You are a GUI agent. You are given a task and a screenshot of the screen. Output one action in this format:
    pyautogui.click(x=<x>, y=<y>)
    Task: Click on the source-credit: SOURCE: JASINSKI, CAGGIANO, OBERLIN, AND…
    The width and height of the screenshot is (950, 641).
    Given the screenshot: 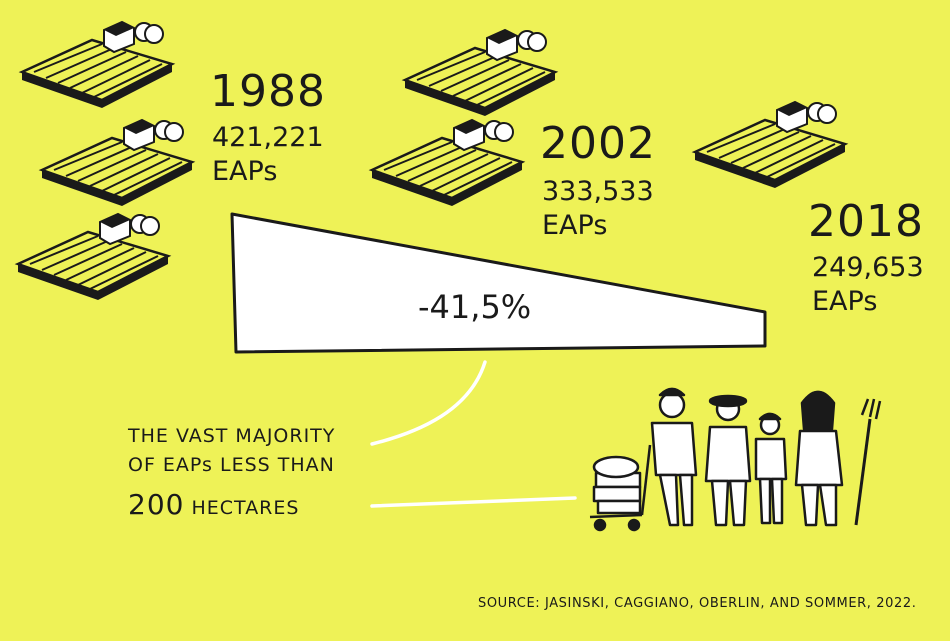 What is the action you would take?
    pyautogui.click(x=697, y=603)
    